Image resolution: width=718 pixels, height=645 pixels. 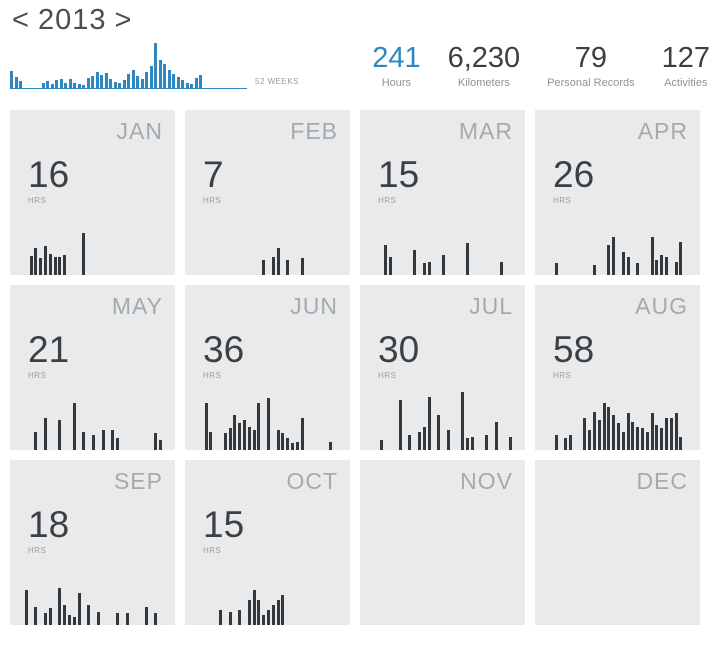 I want to click on month-hours-block: 30 HRS, so click(x=398, y=355).